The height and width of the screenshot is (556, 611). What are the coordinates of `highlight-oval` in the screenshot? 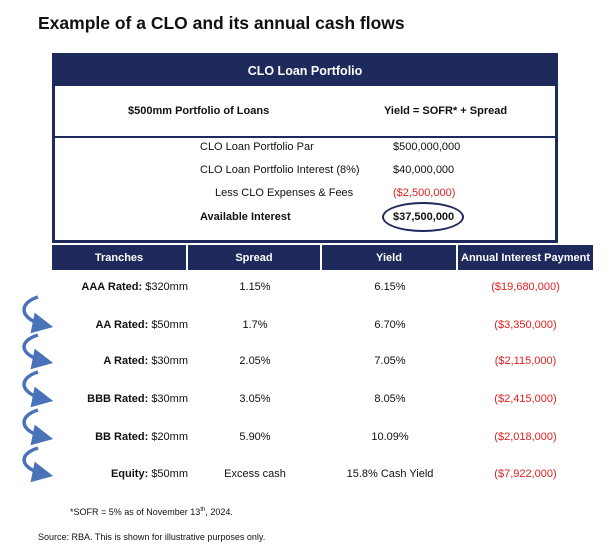 It's located at (423, 217).